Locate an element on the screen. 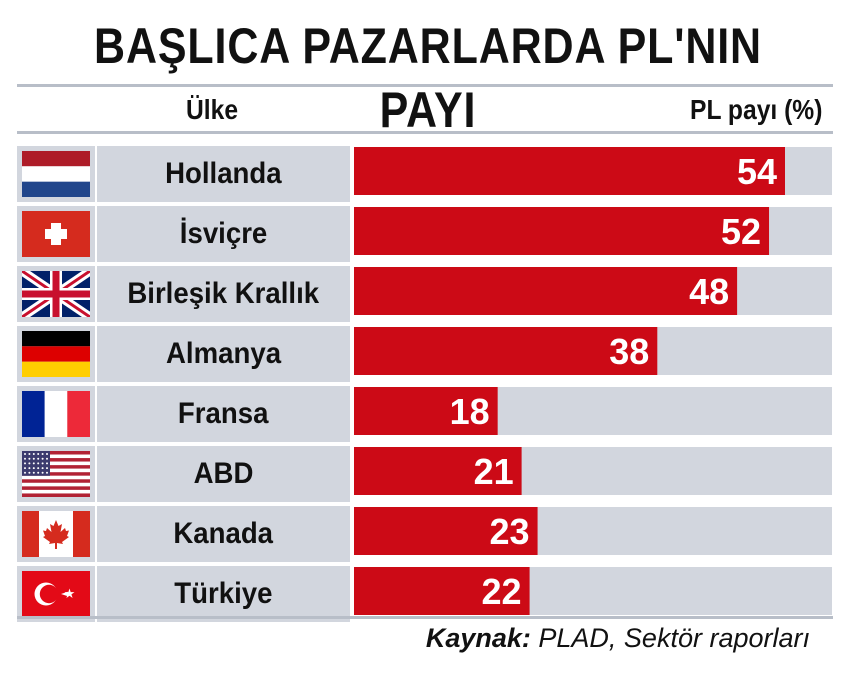  france-flag-icon is located at coordinates (56, 414).